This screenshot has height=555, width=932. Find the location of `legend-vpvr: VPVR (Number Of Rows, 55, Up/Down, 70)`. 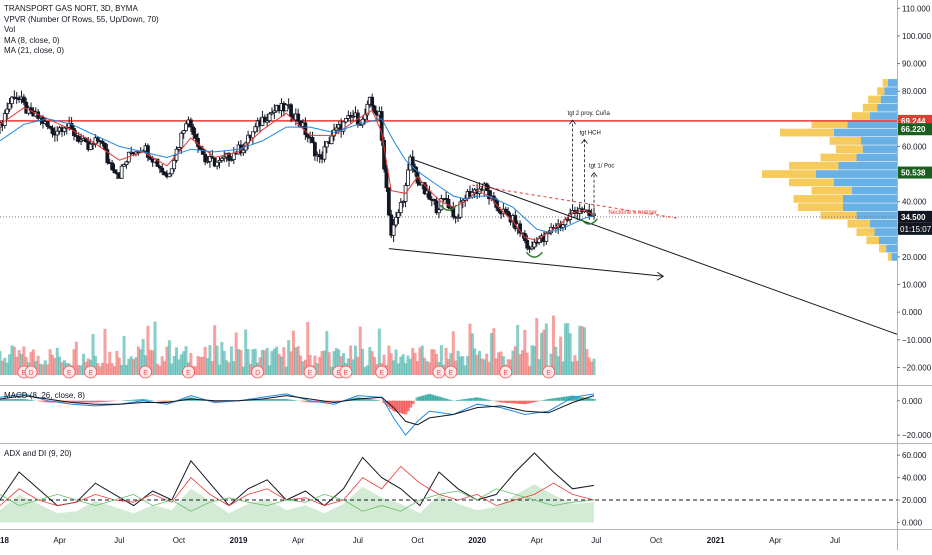

legend-vpvr: VPVR (Number Of Rows, 55, Up/Down, 70) is located at coordinates (81, 20).